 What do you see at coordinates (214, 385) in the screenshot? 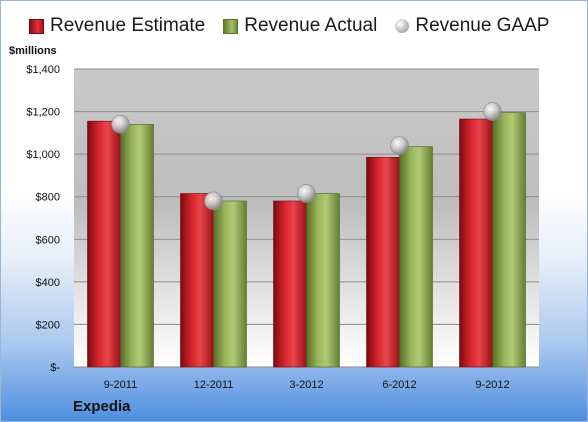
I see `x-tick-label: 12-2011` at bounding box center [214, 385].